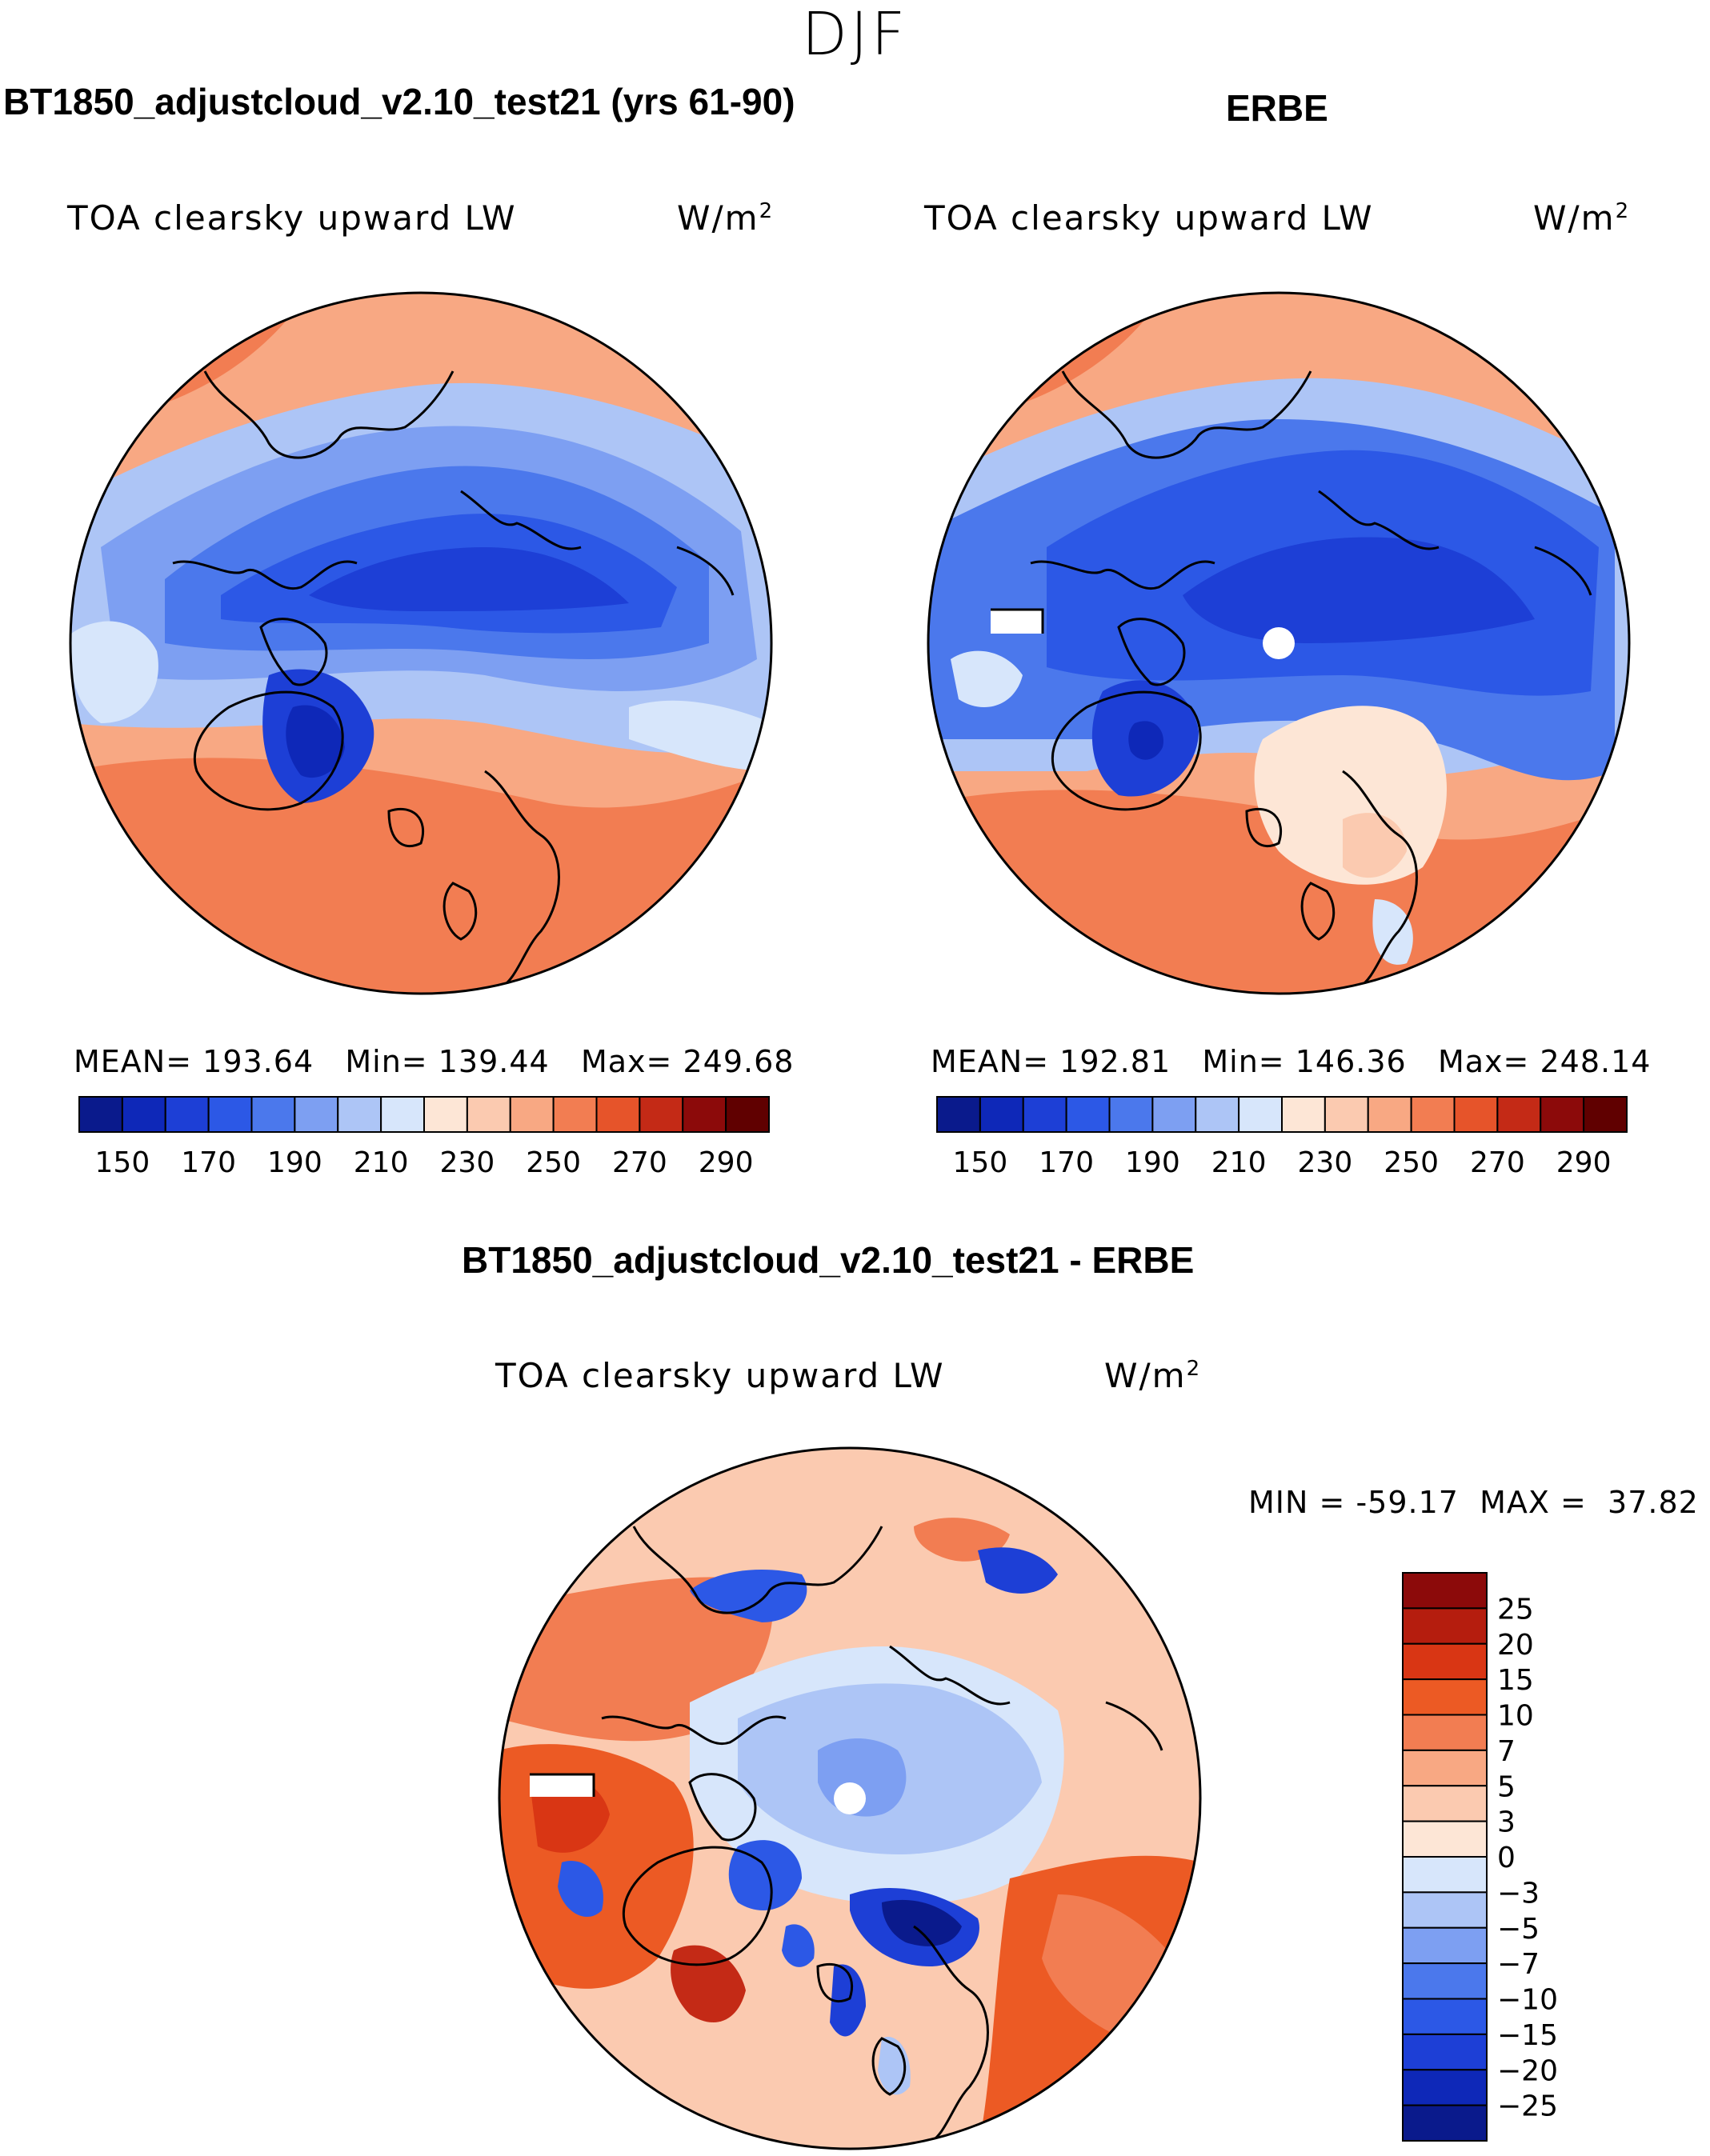  I want to click on obs-variable-title: TOA clearsky upward LW, so click(1149, 218).